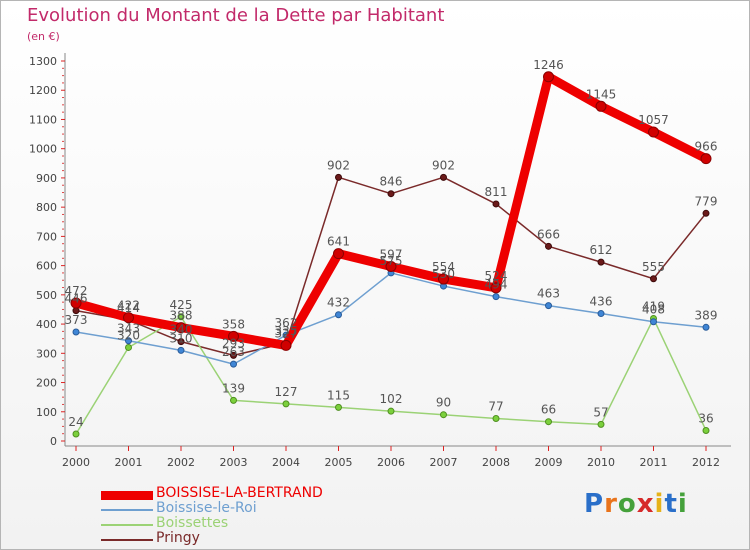 Image resolution: width=750 pixels, height=550 pixels. What do you see at coordinates (46, 178) in the screenshot?
I see `y-tick-label: 900` at bounding box center [46, 178].